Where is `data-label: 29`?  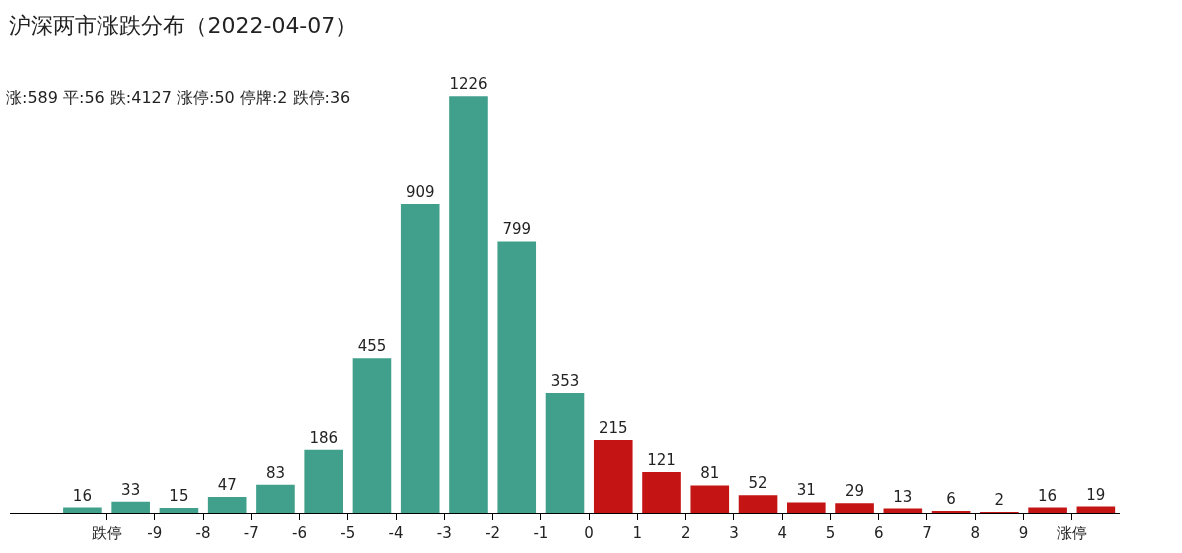 data-label: 29 is located at coordinates (855, 491).